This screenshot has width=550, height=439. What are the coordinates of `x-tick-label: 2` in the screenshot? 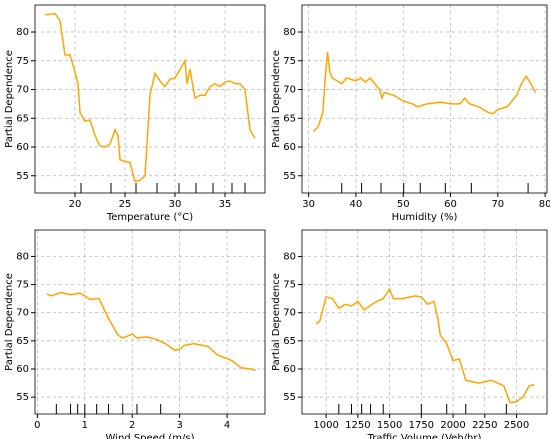 It's located at (132, 425).